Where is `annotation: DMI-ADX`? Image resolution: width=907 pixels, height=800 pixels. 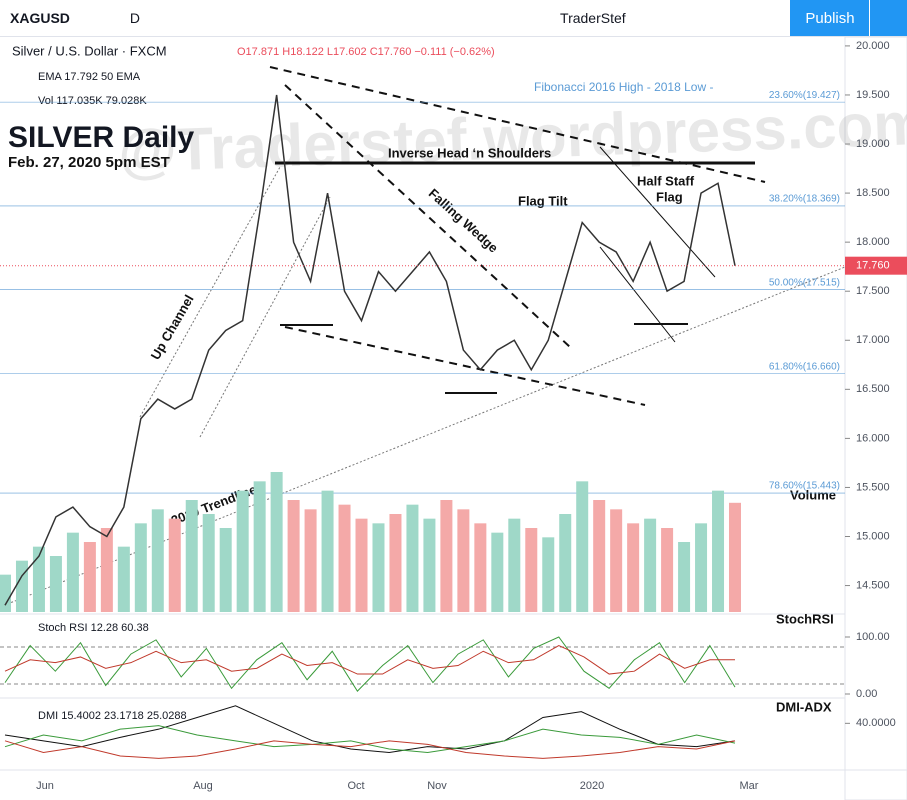
annotation: DMI-ADX is located at coordinates (804, 706).